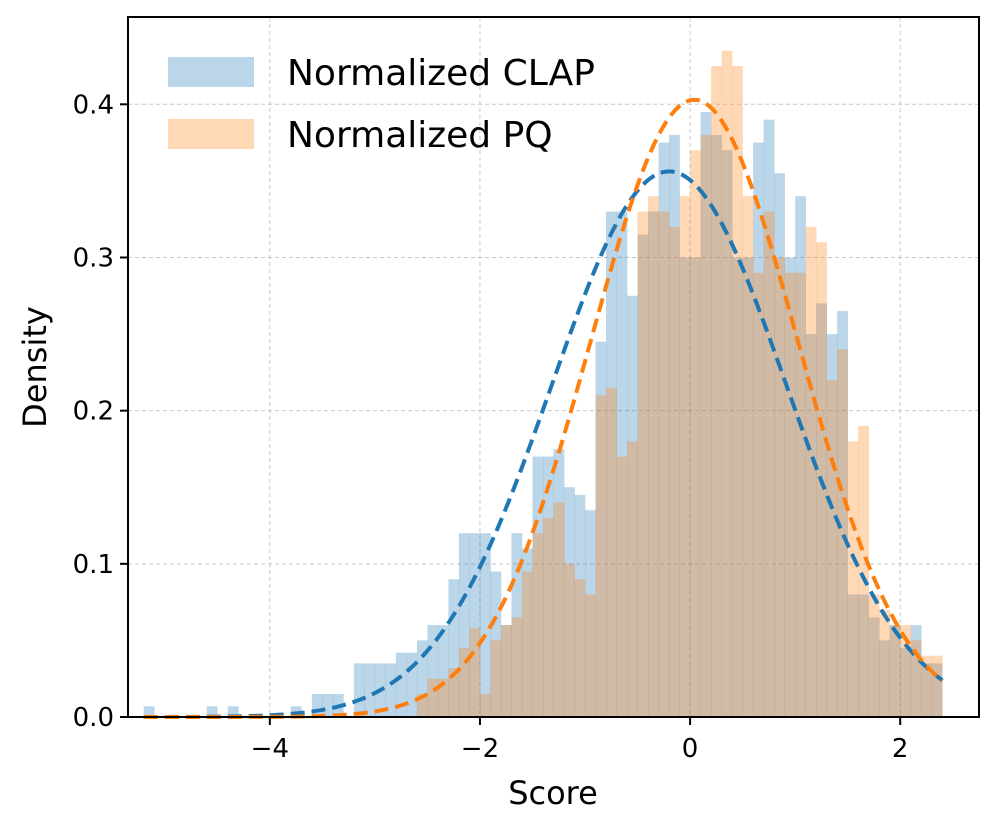 The height and width of the screenshot is (828, 996). I want to click on y-axis-label: Density, so click(35, 367).